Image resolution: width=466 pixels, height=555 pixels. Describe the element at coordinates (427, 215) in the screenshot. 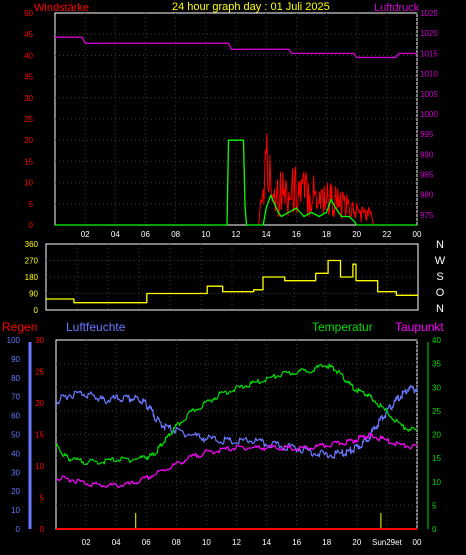

I see `pressure-tick-label: 975` at that location.